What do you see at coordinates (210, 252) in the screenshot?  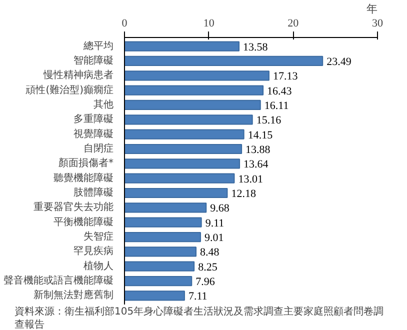 I see `data-label: 8.48` at bounding box center [210, 252].